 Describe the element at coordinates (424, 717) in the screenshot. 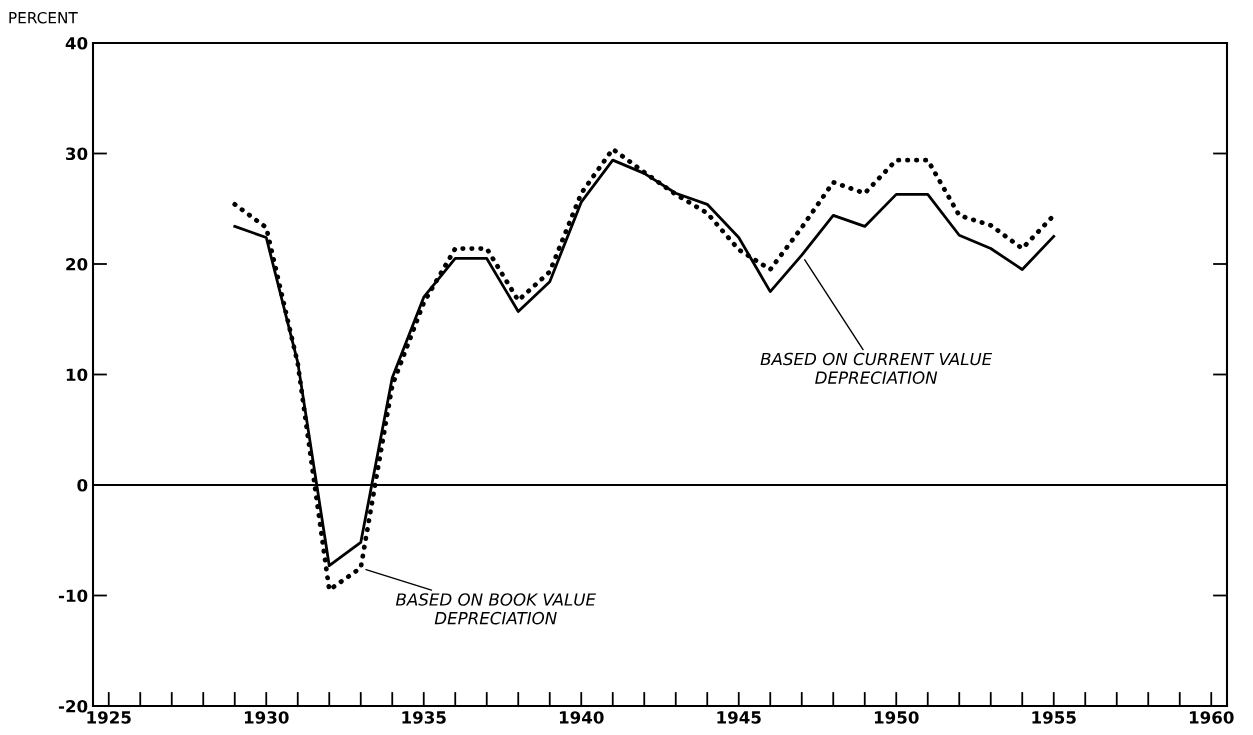

I see `x-tick-label: 1935` at that location.